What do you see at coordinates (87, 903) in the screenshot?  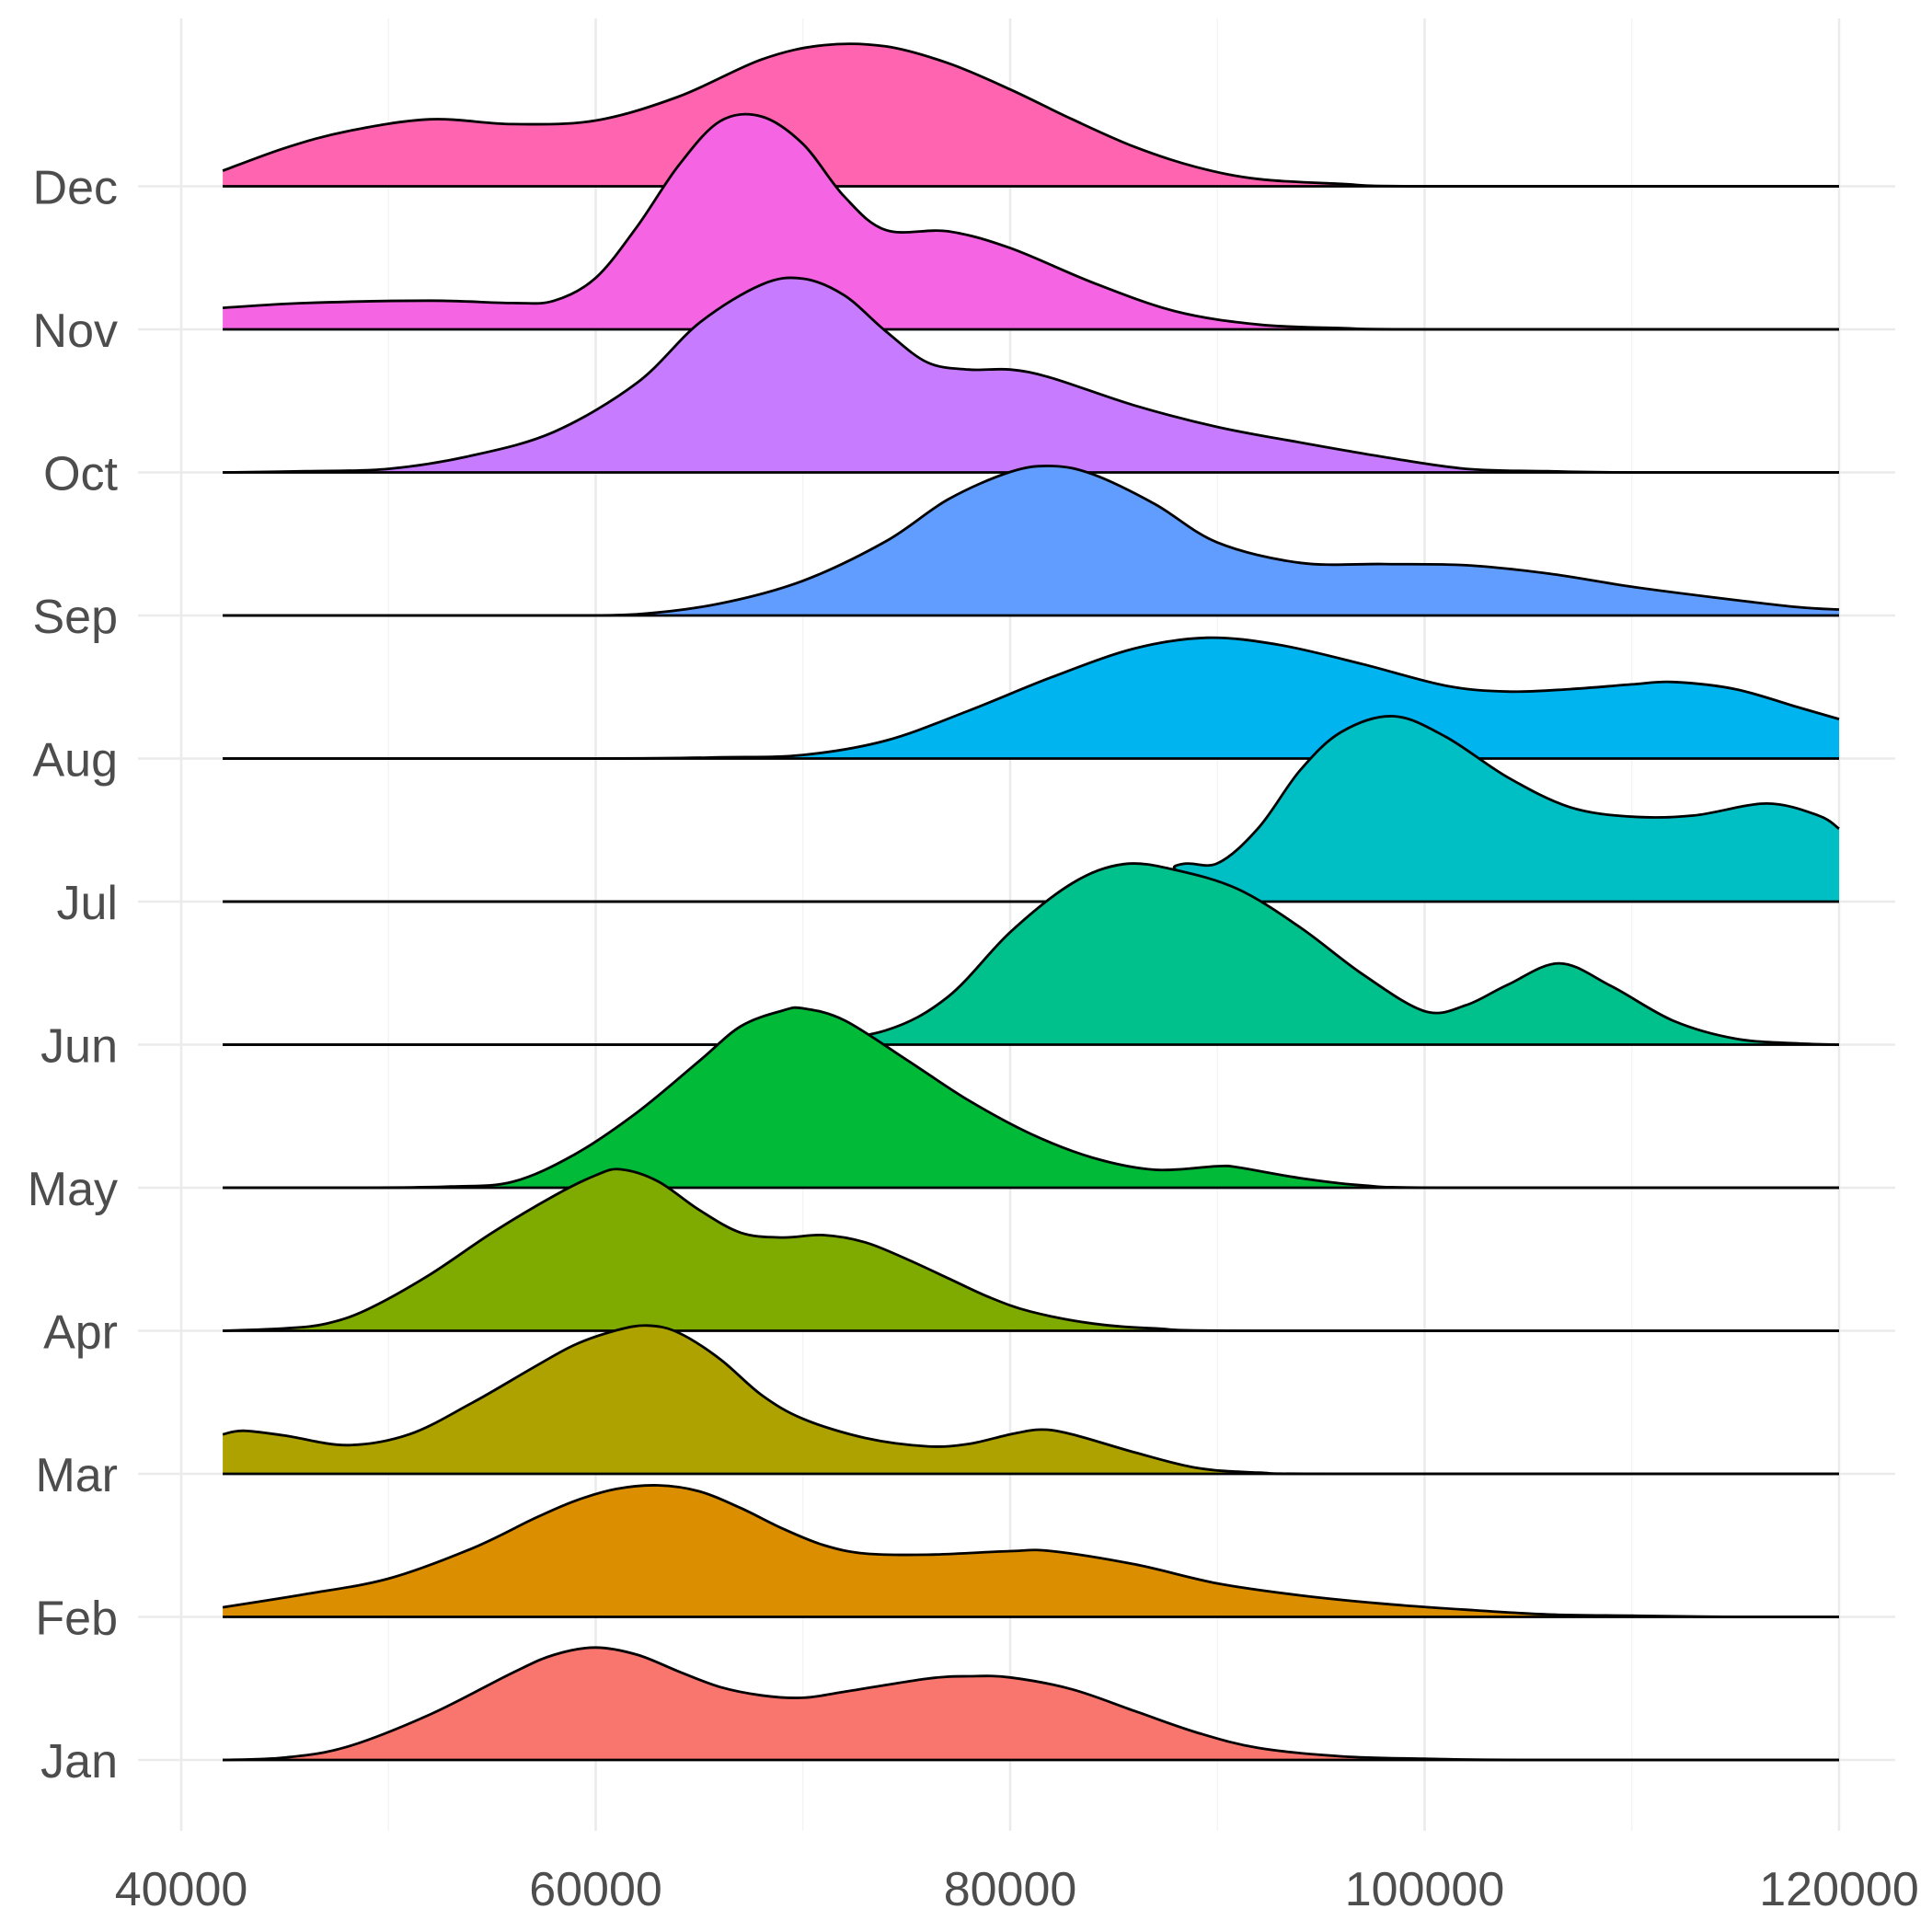 I see `y-tick-label: Jul` at bounding box center [87, 903].